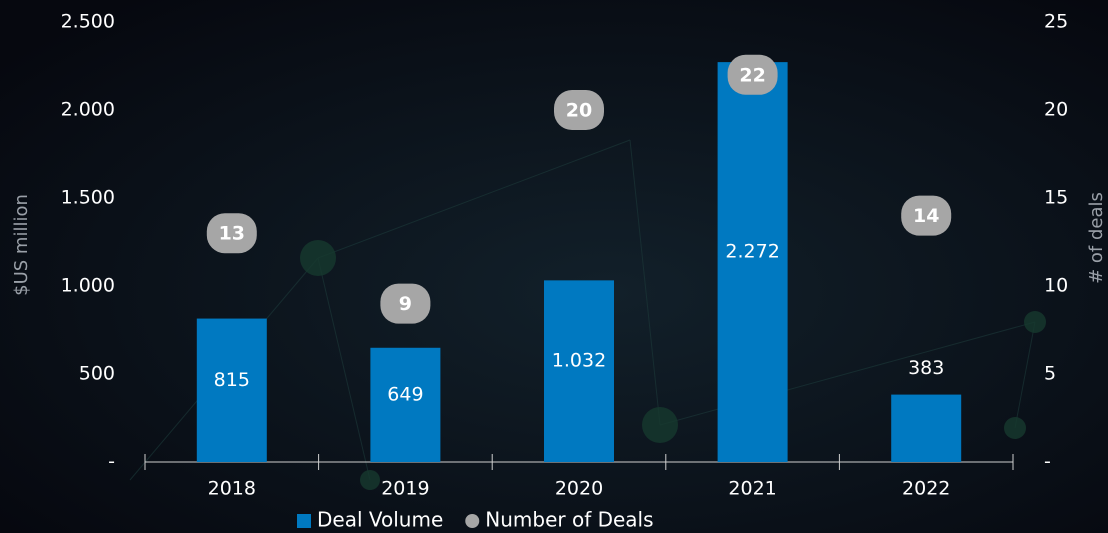 This screenshot has width=1108, height=533. Describe the element at coordinates (21, 245) in the screenshot. I see `y-axis-title: $US million` at that location.